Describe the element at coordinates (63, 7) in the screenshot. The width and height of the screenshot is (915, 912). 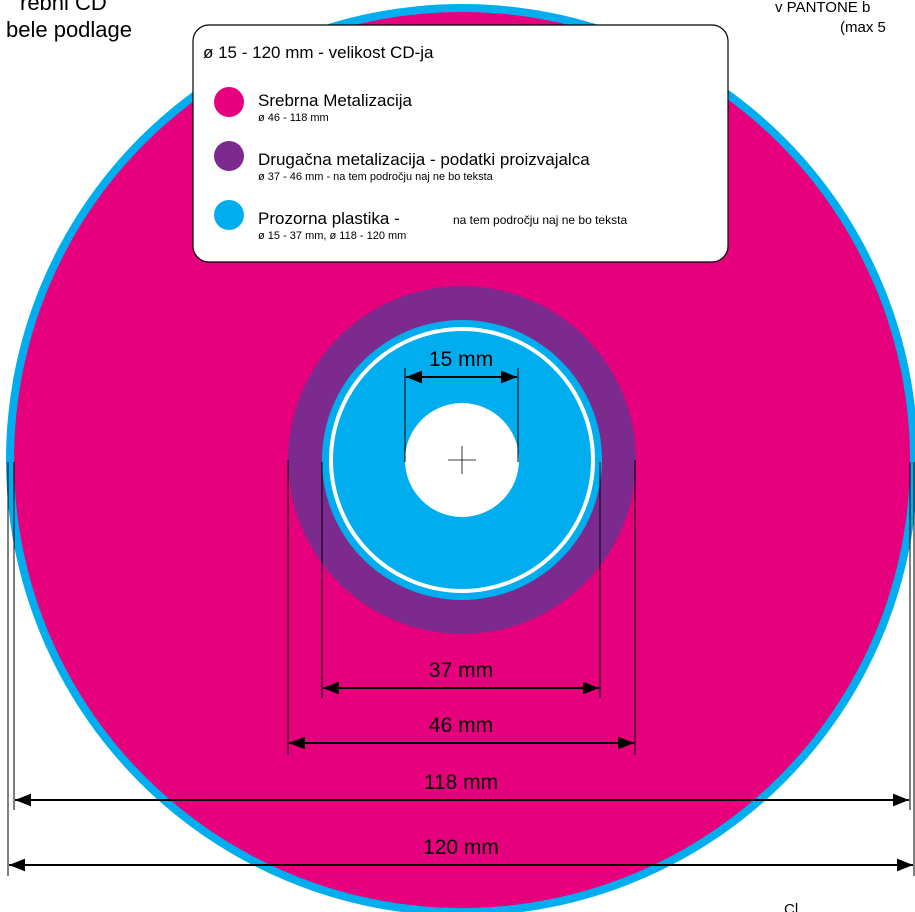
I see `corner-text: rebni CD` at that location.